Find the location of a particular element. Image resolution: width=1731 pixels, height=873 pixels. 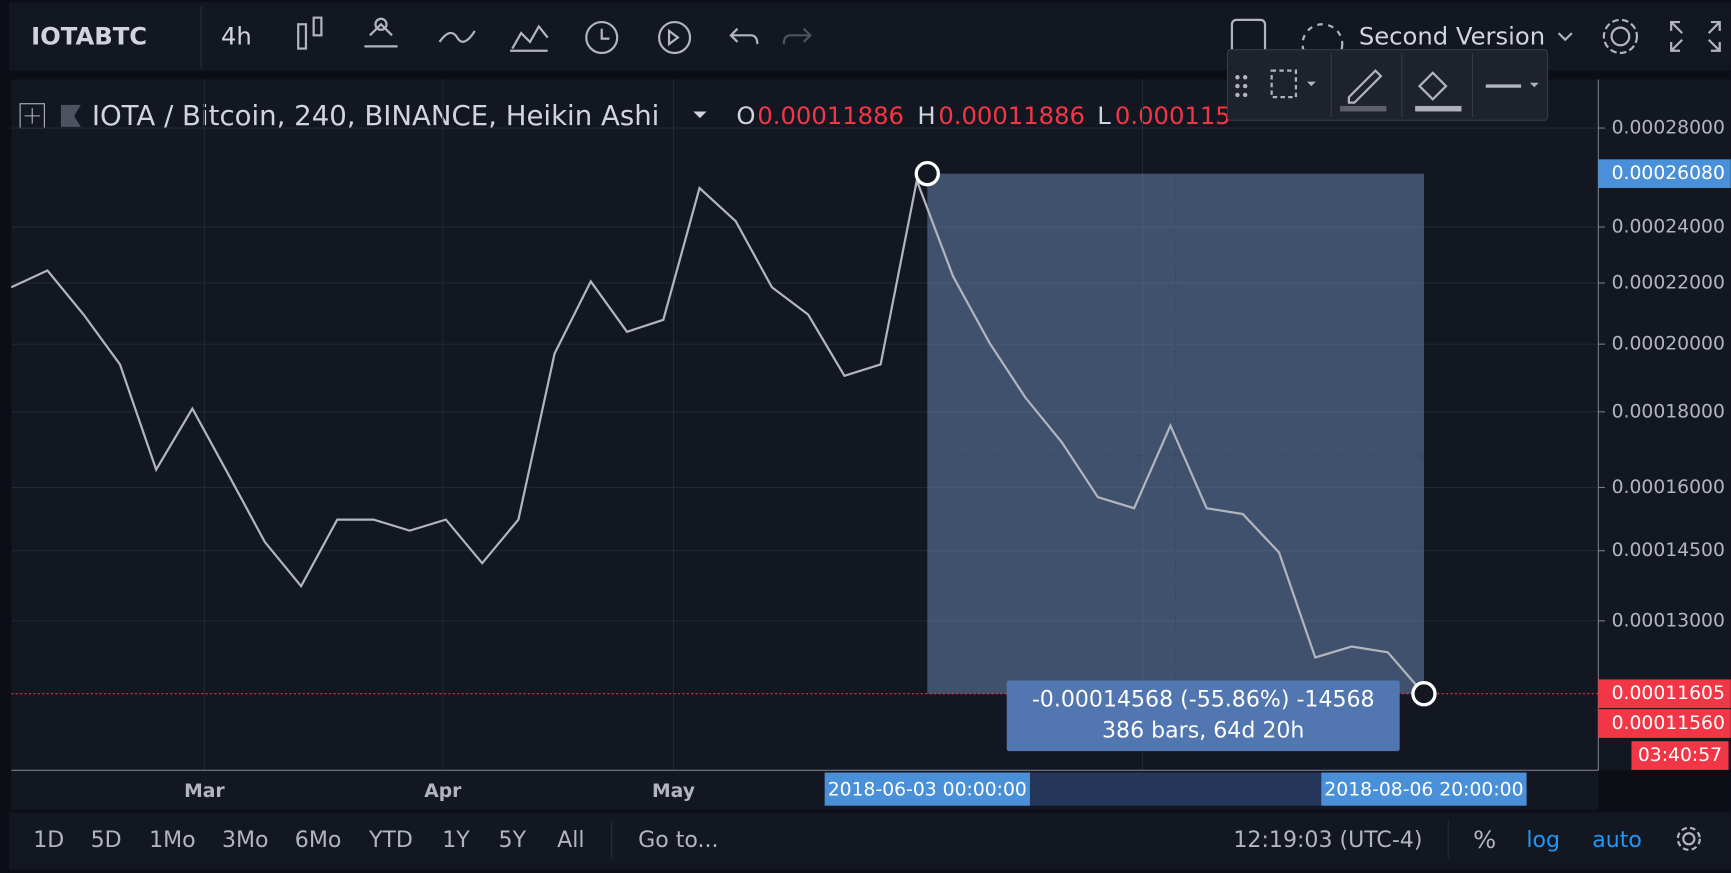

countdown-badge is located at coordinates (1680, 755).